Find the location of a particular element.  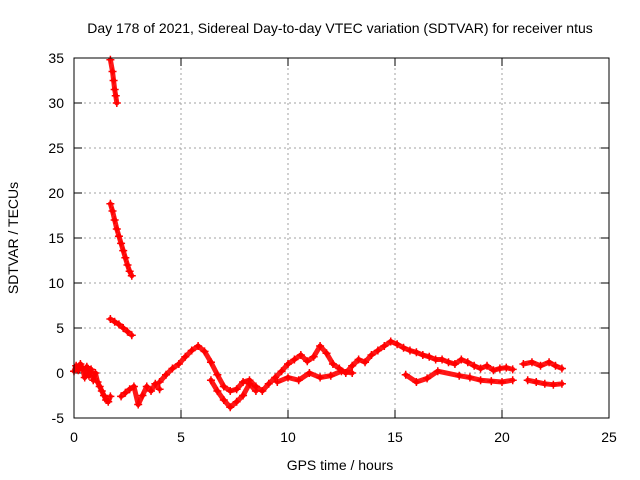

y-tick-label: 0 is located at coordinates (60, 373).